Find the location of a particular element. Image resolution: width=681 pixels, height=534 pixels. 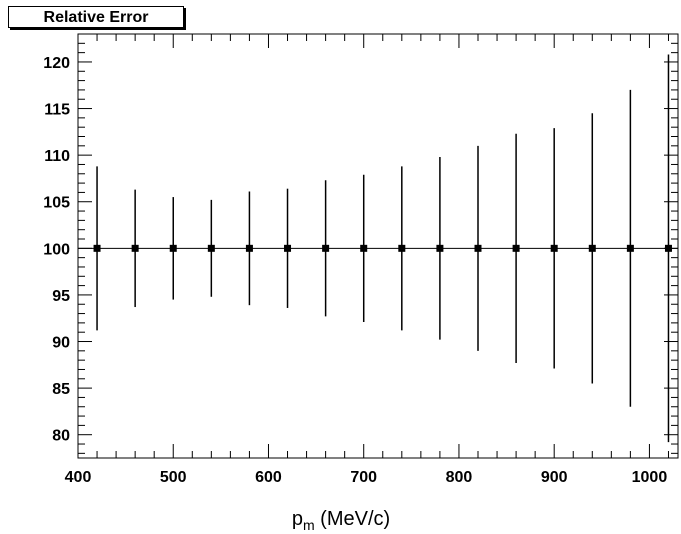

x-tick-label: 600 is located at coordinates (268, 477).